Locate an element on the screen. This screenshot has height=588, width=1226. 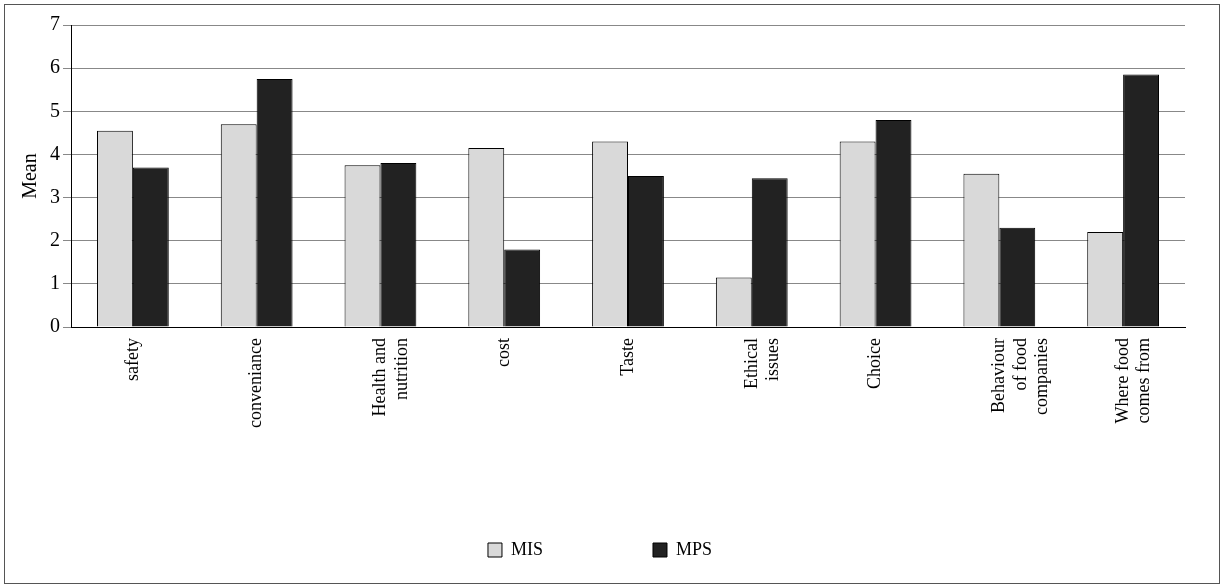
legend-label: MIS is located at coordinates (526, 548).